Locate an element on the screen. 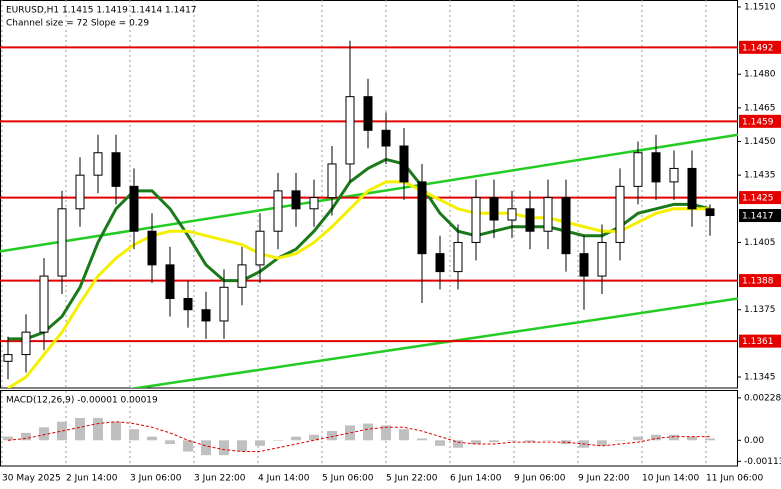 The image size is (781, 489). chart-subtitle: Channel size = 72 Slope = 0.29 is located at coordinates (77, 24).